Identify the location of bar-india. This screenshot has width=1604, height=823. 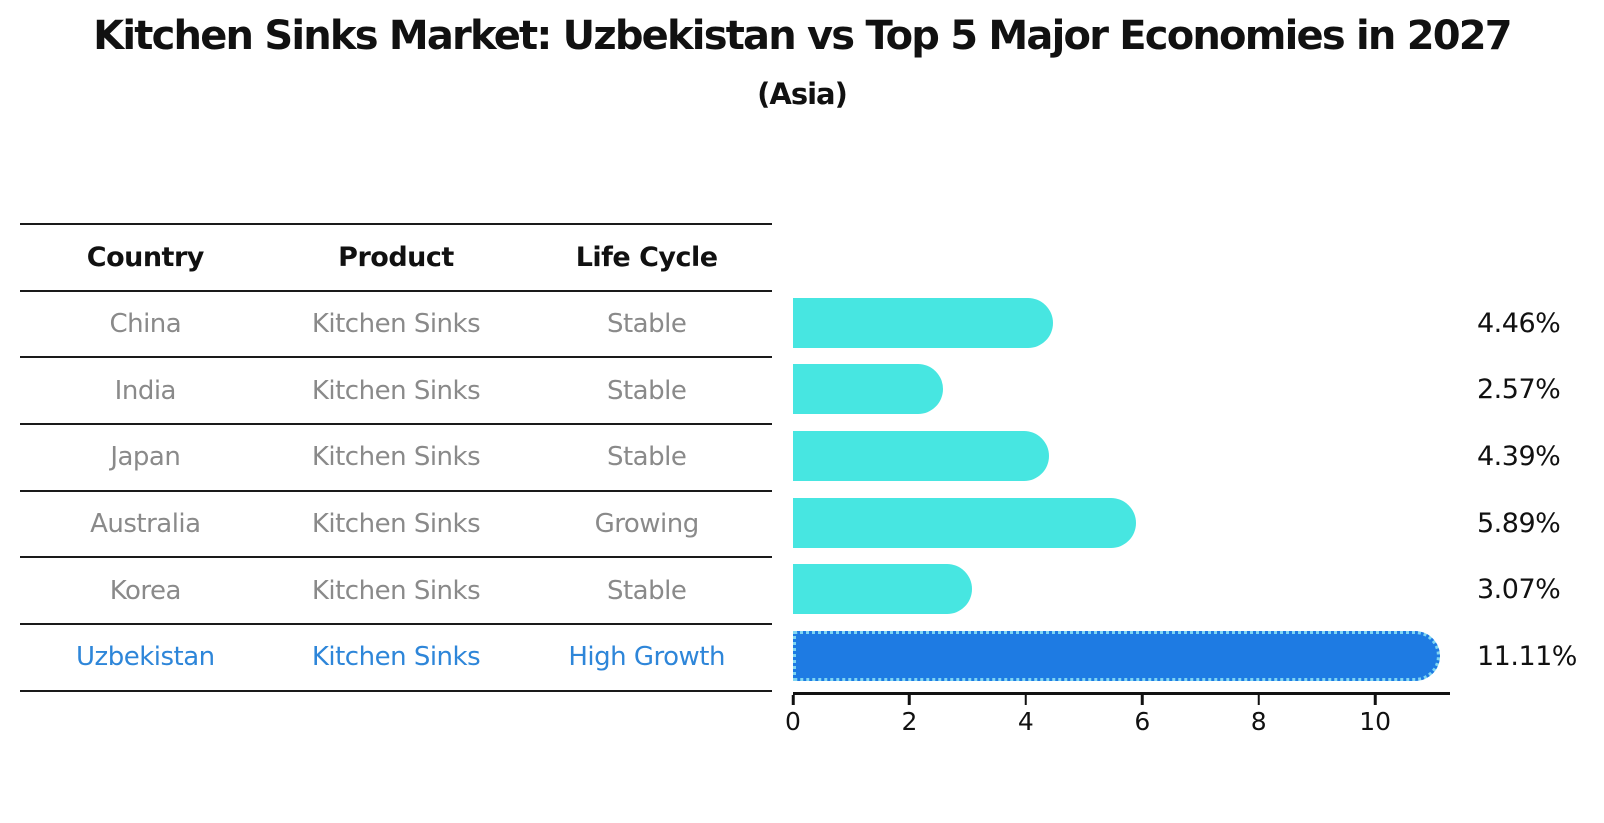
(868, 389).